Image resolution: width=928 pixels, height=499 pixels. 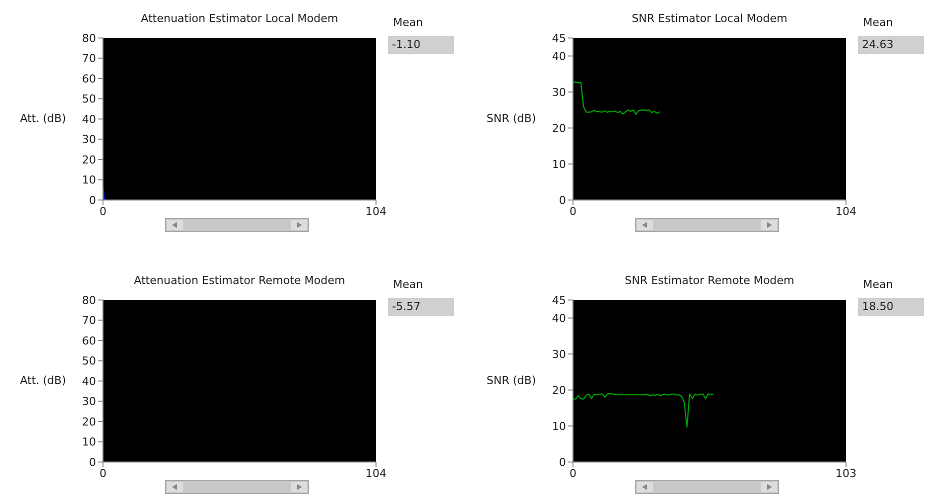 I want to click on chart-title: Attenuation Estimator Local Modem, so click(x=240, y=18).